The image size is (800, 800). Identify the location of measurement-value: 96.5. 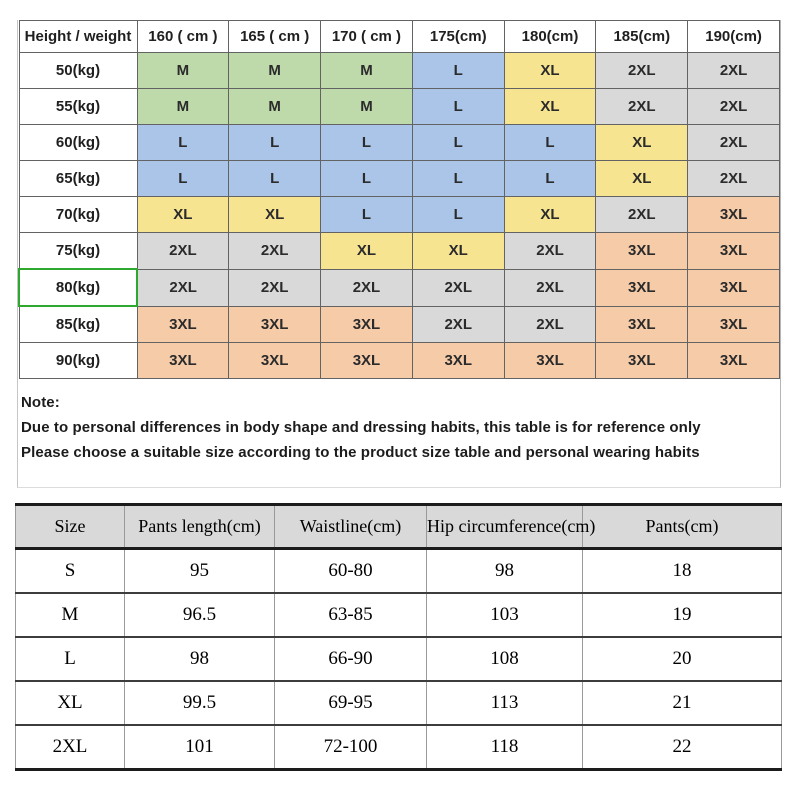
(199, 615).